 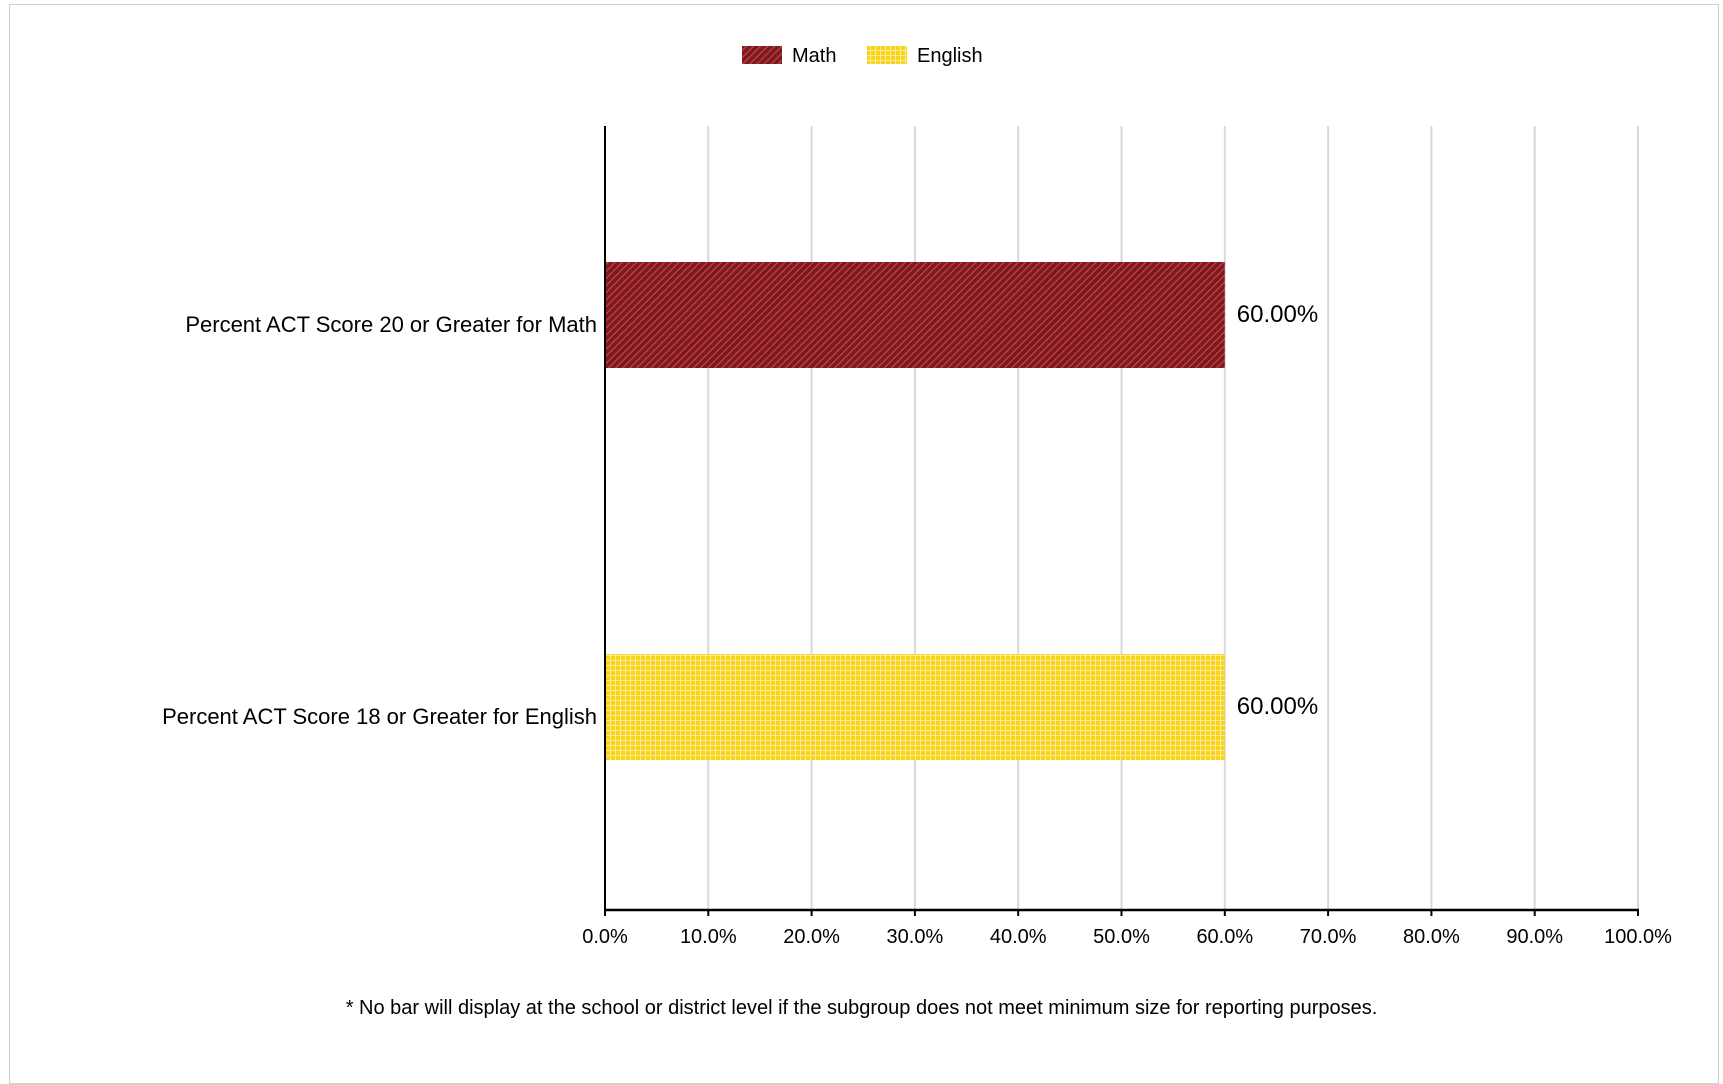 What do you see at coordinates (915, 315) in the screenshot?
I see `bar-math` at bounding box center [915, 315].